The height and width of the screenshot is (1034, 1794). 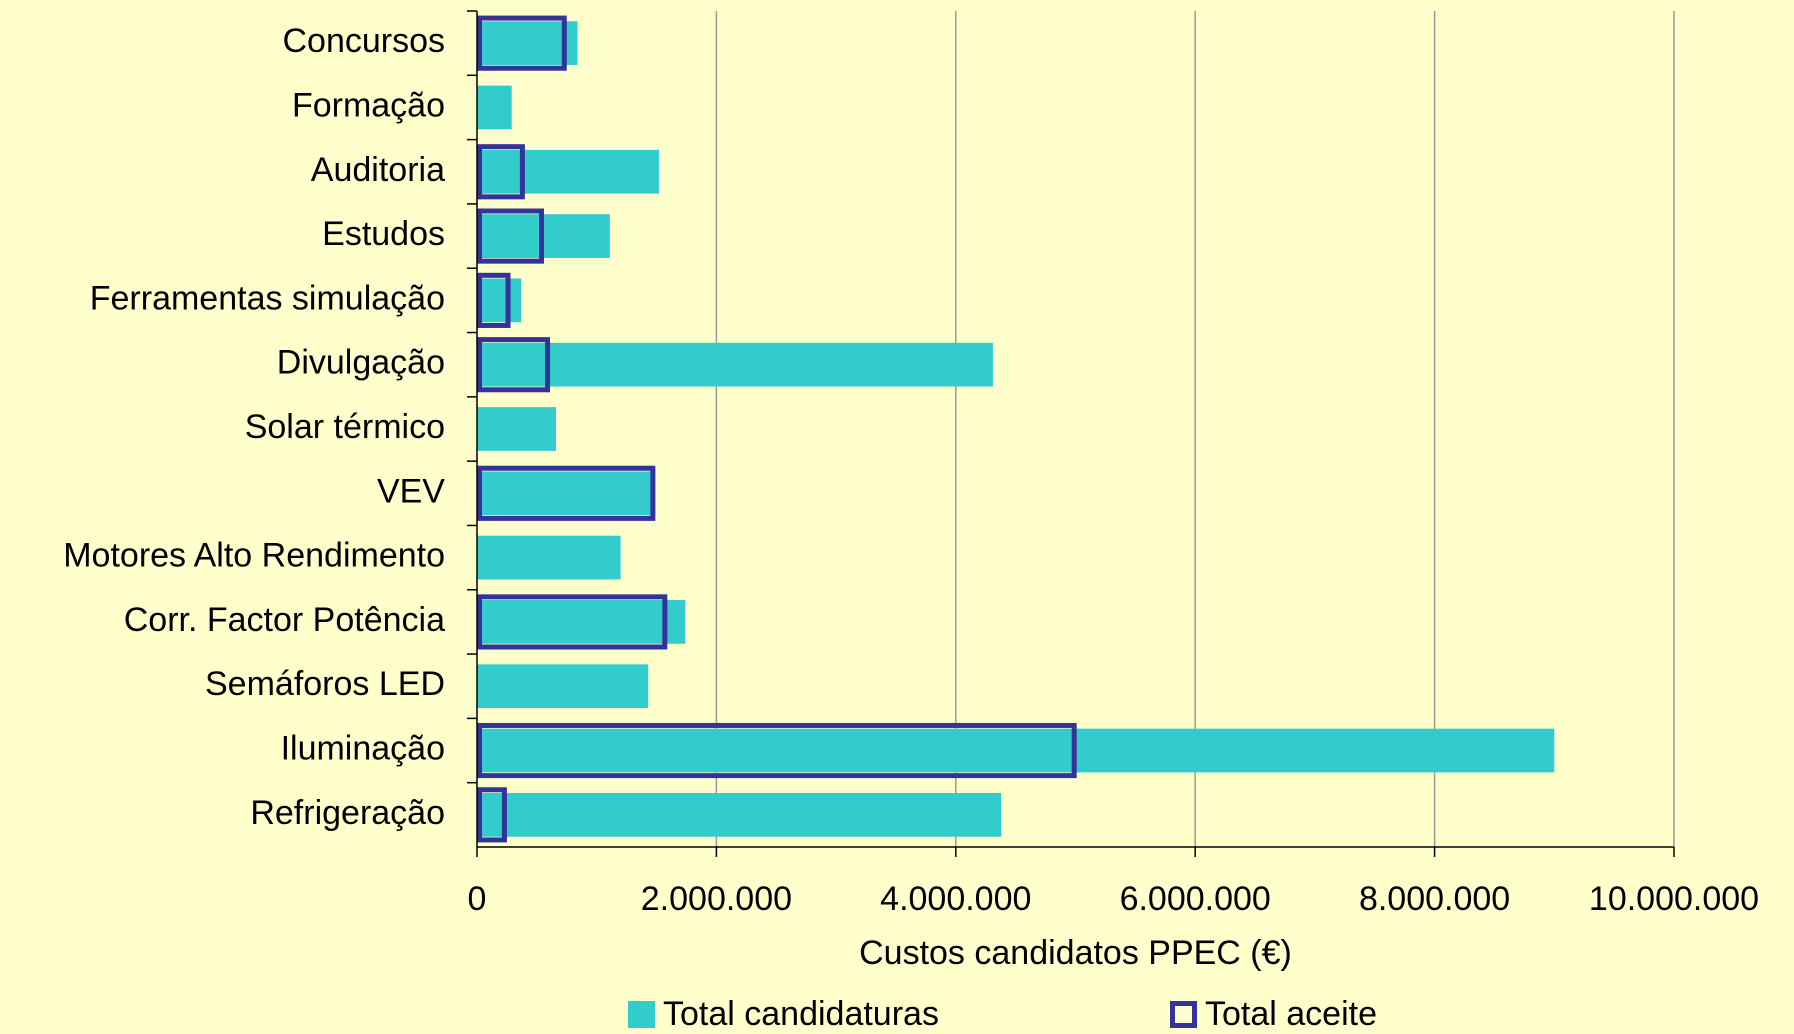 I want to click on y-tick-label: Solar térmico, so click(x=345, y=427).